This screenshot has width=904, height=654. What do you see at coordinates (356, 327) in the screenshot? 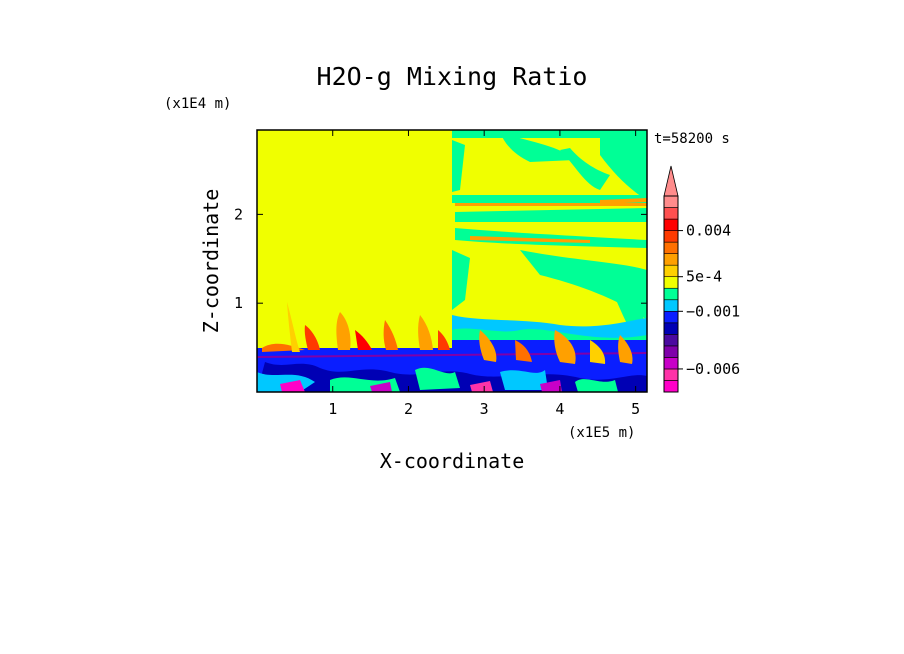
I see `plumes-left` at bounding box center [356, 327].